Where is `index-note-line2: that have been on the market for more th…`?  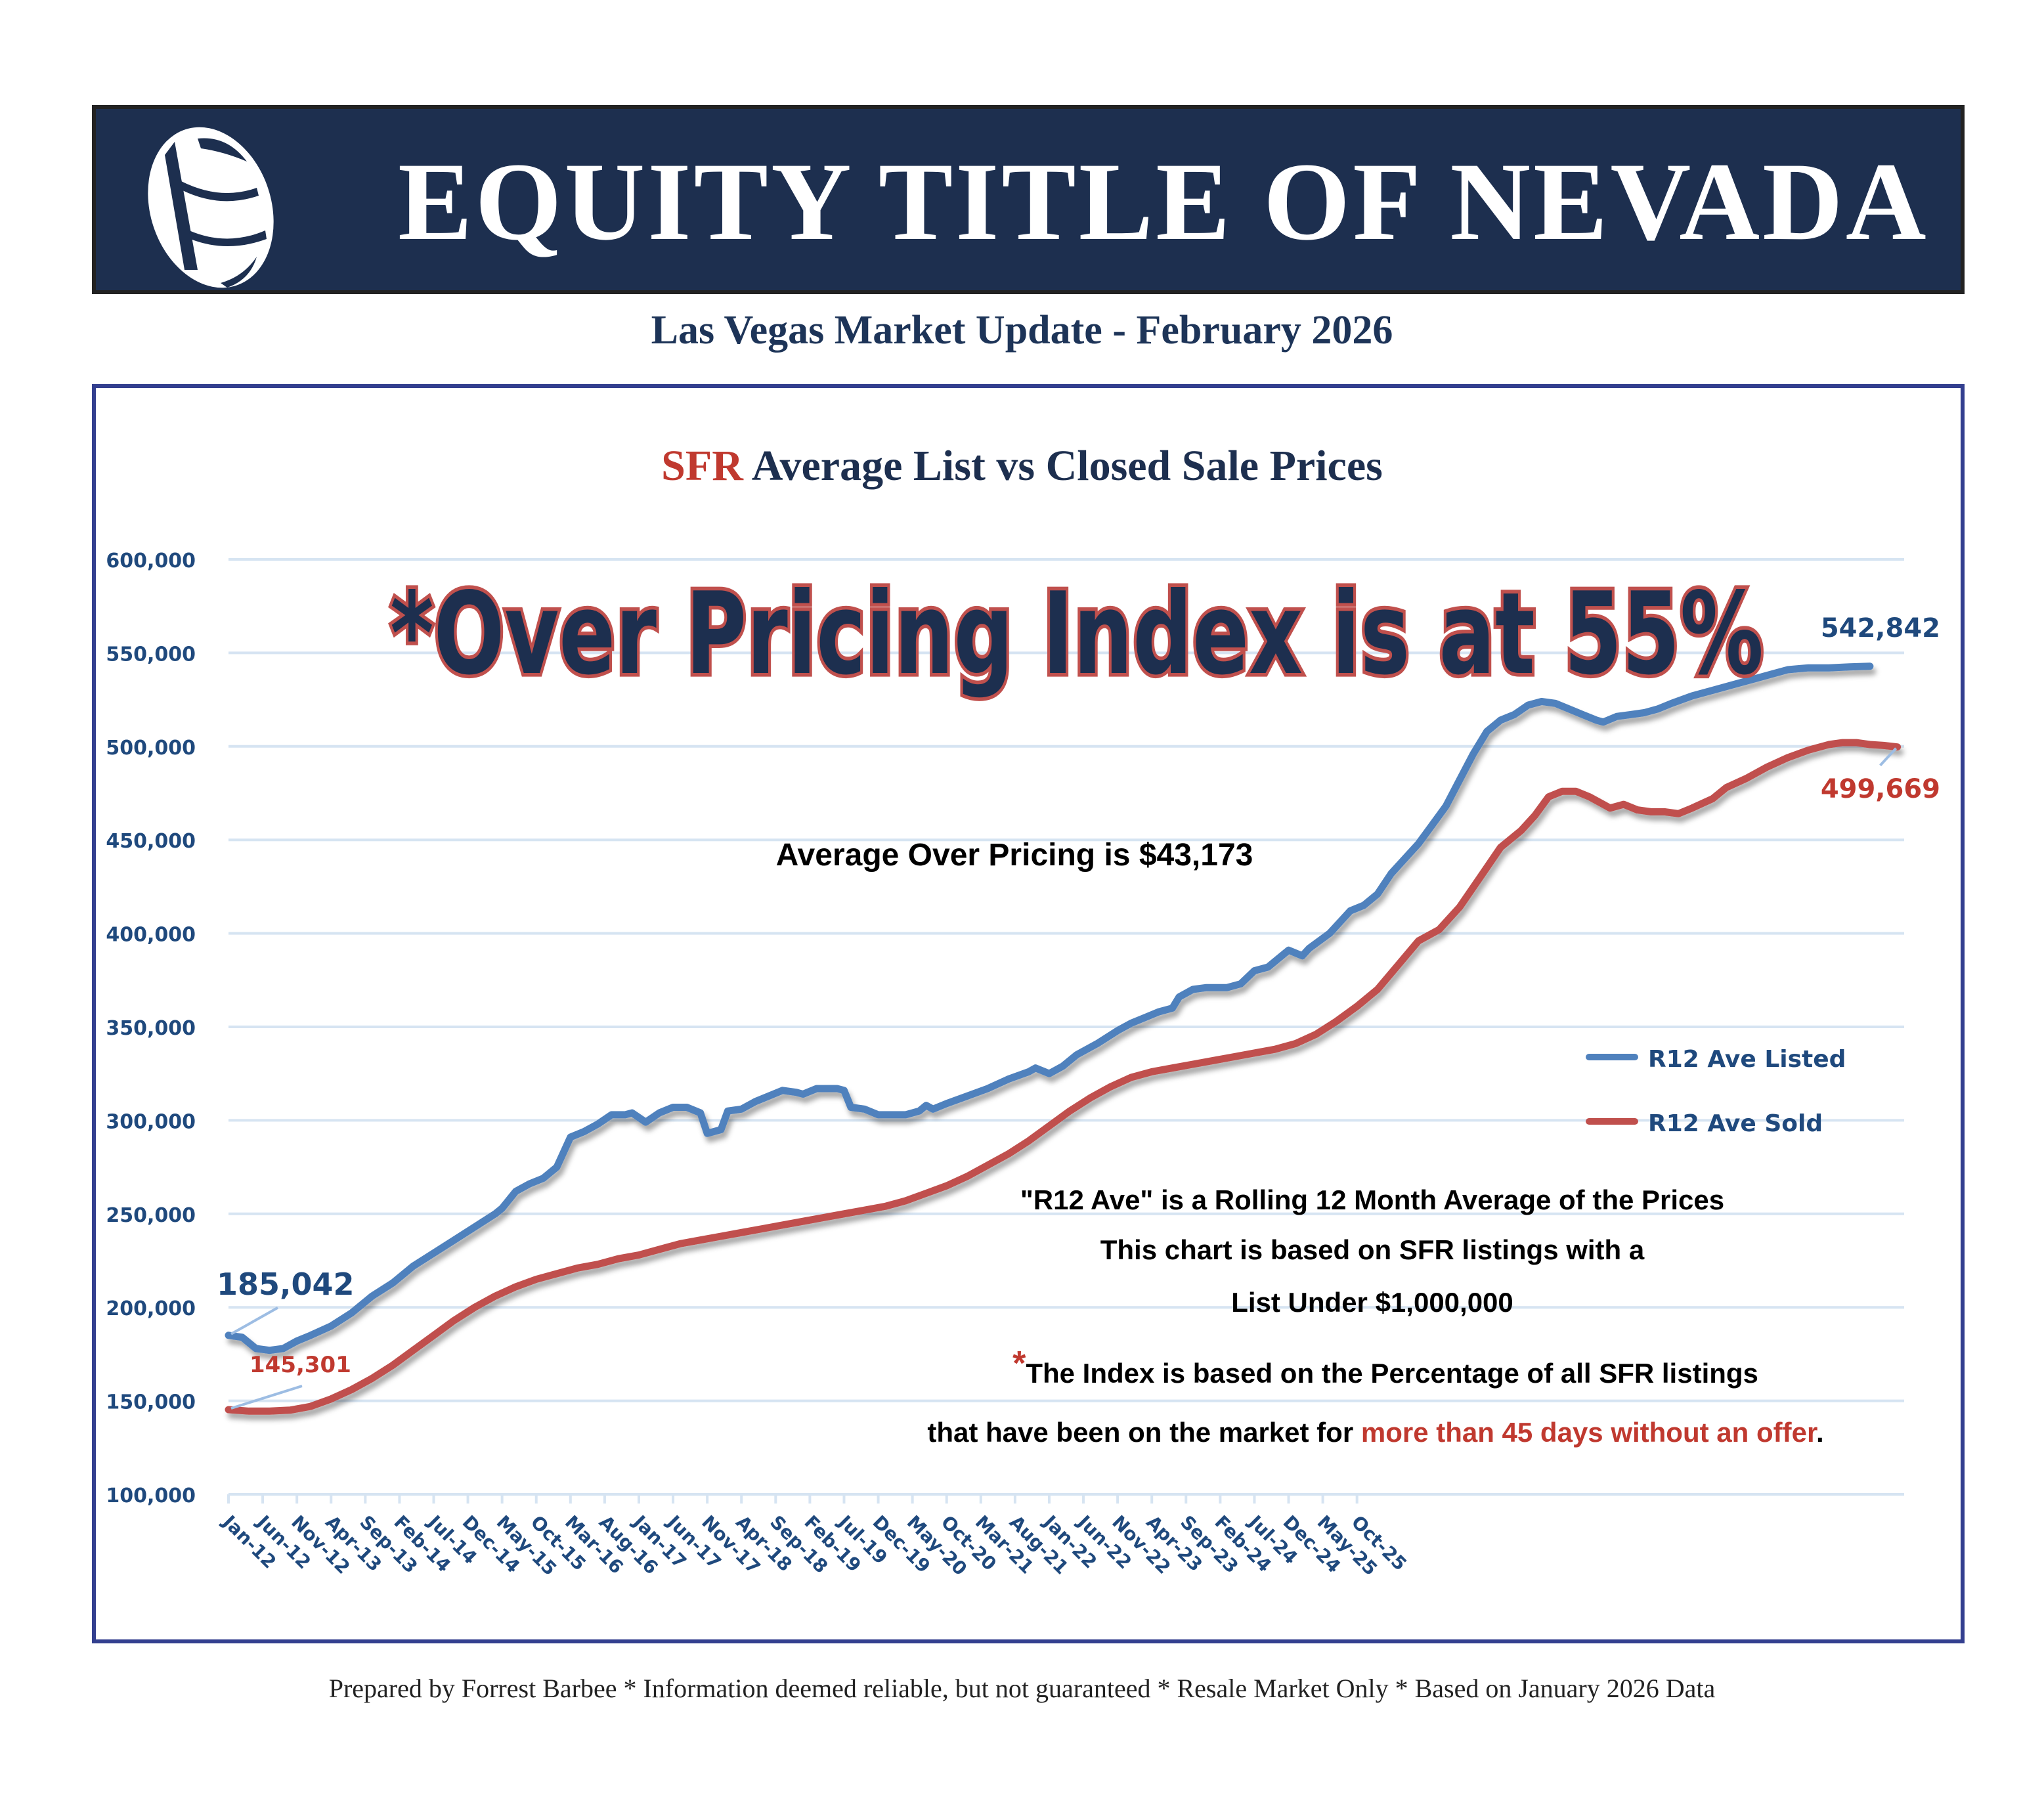
index-note-line2: that have been on the market for more th… is located at coordinates (1375, 1432).